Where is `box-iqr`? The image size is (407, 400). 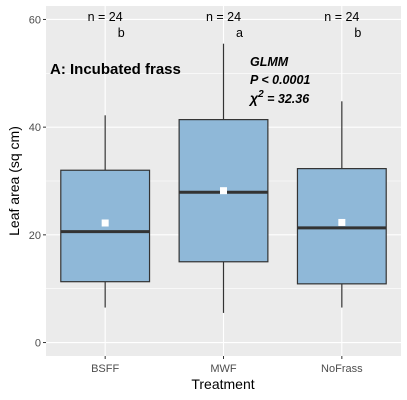 box-iqr is located at coordinates (341, 226).